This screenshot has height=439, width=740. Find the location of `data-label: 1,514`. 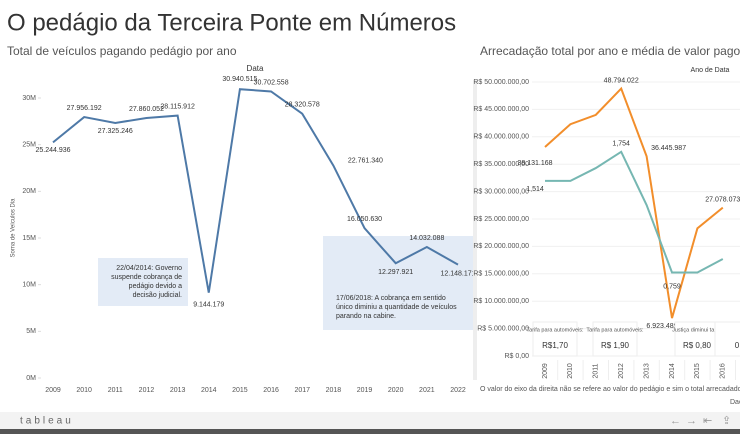

data-label: 1,514 is located at coordinates (535, 189).